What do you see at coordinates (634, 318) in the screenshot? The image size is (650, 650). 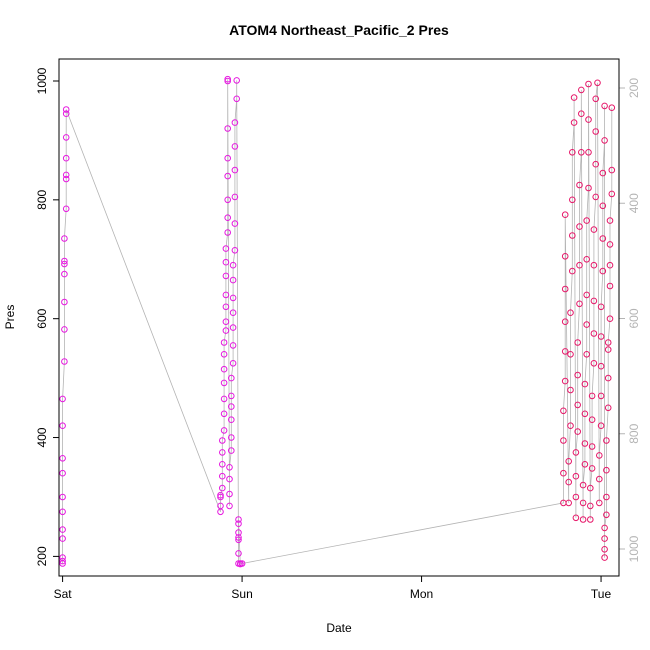 I see `right-tick-label: 600` at bounding box center [634, 318].